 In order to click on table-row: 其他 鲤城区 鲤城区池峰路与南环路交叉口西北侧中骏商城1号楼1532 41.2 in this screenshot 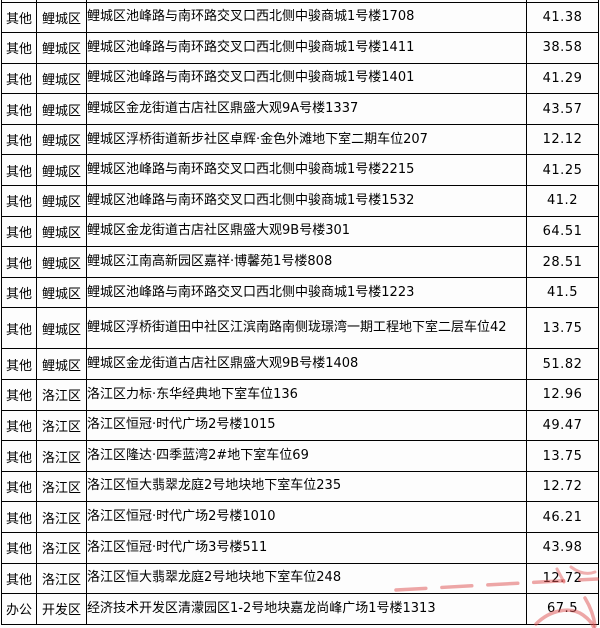, I will do `click(300, 201)`.